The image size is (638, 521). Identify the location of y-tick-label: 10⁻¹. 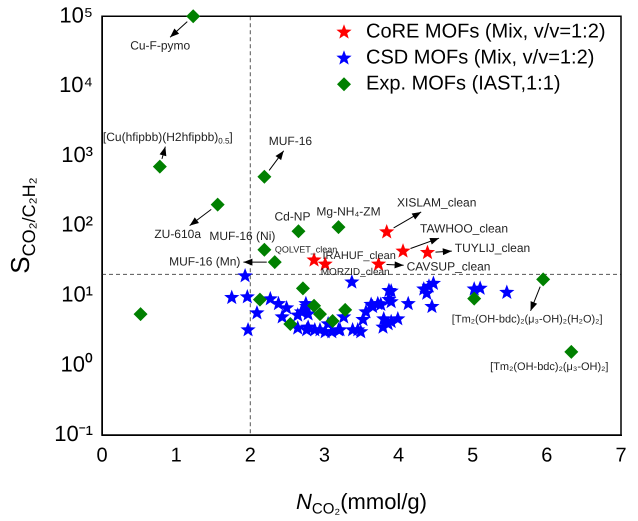
(73, 433).